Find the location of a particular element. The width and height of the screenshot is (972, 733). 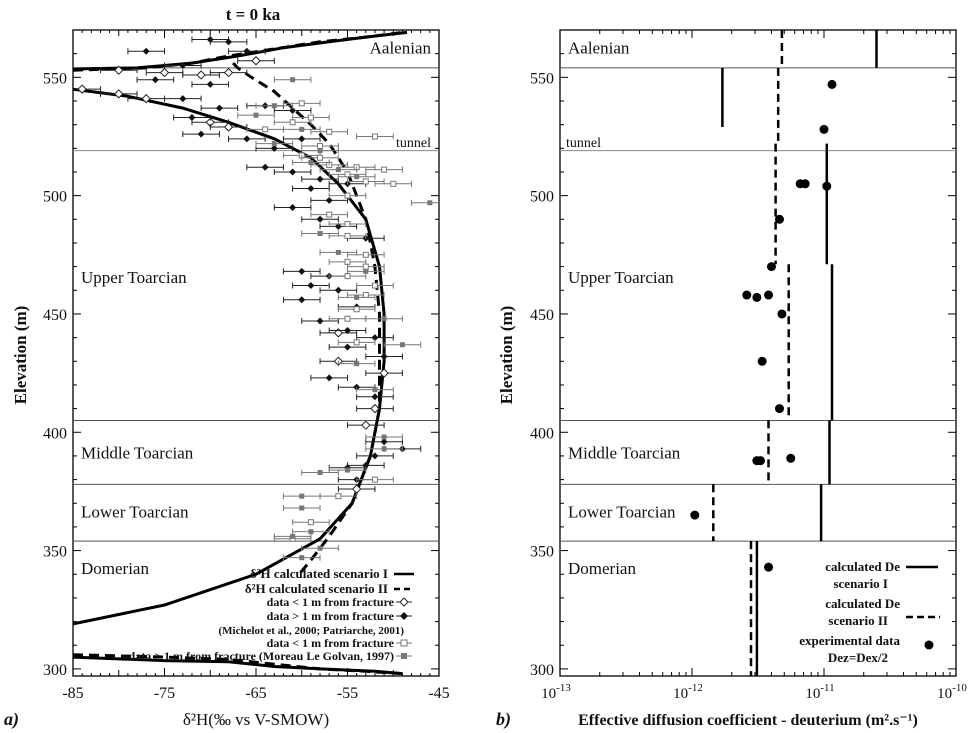

legend-symbol-open-square is located at coordinates (404, 643).